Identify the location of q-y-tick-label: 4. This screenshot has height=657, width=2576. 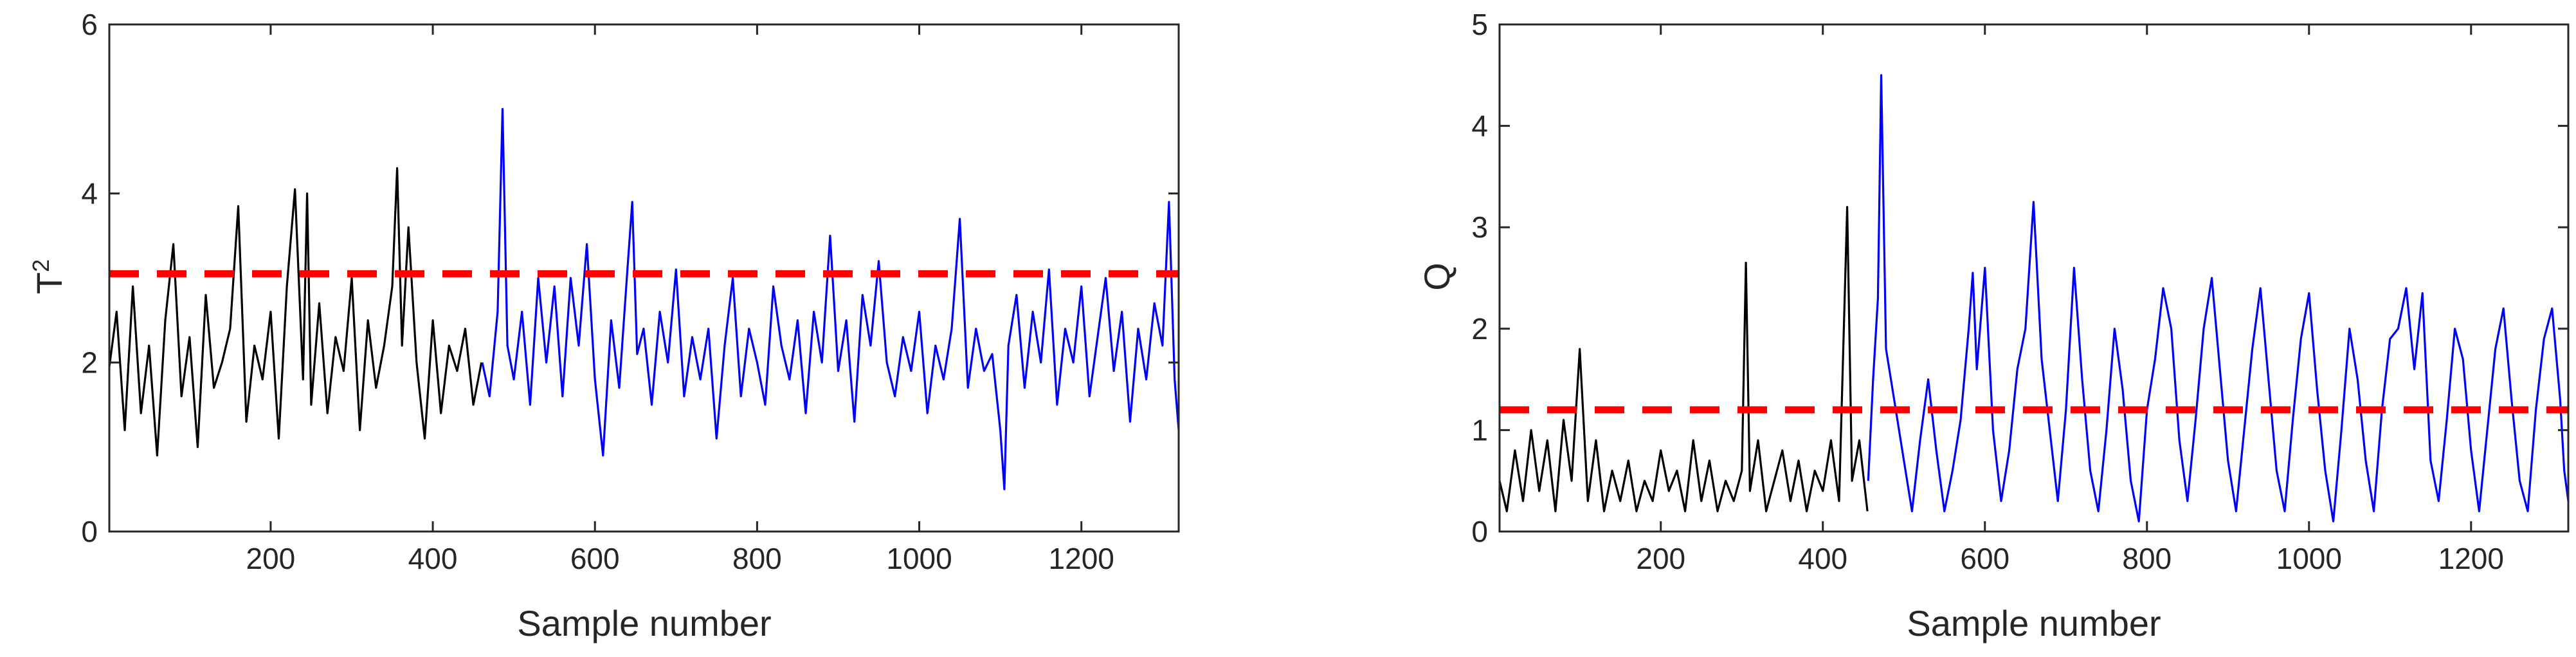
(1479, 126).